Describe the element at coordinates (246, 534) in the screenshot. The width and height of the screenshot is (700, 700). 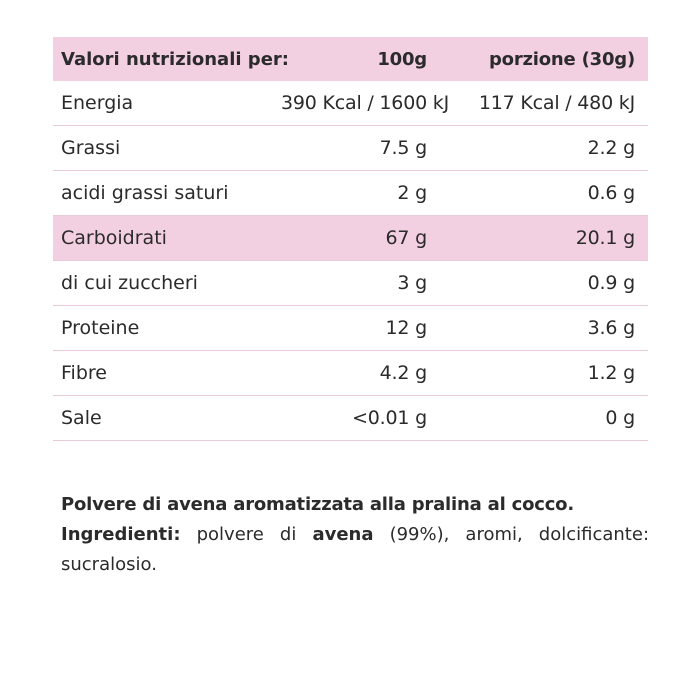
I see `ingredients-part1: polvere di` at that location.